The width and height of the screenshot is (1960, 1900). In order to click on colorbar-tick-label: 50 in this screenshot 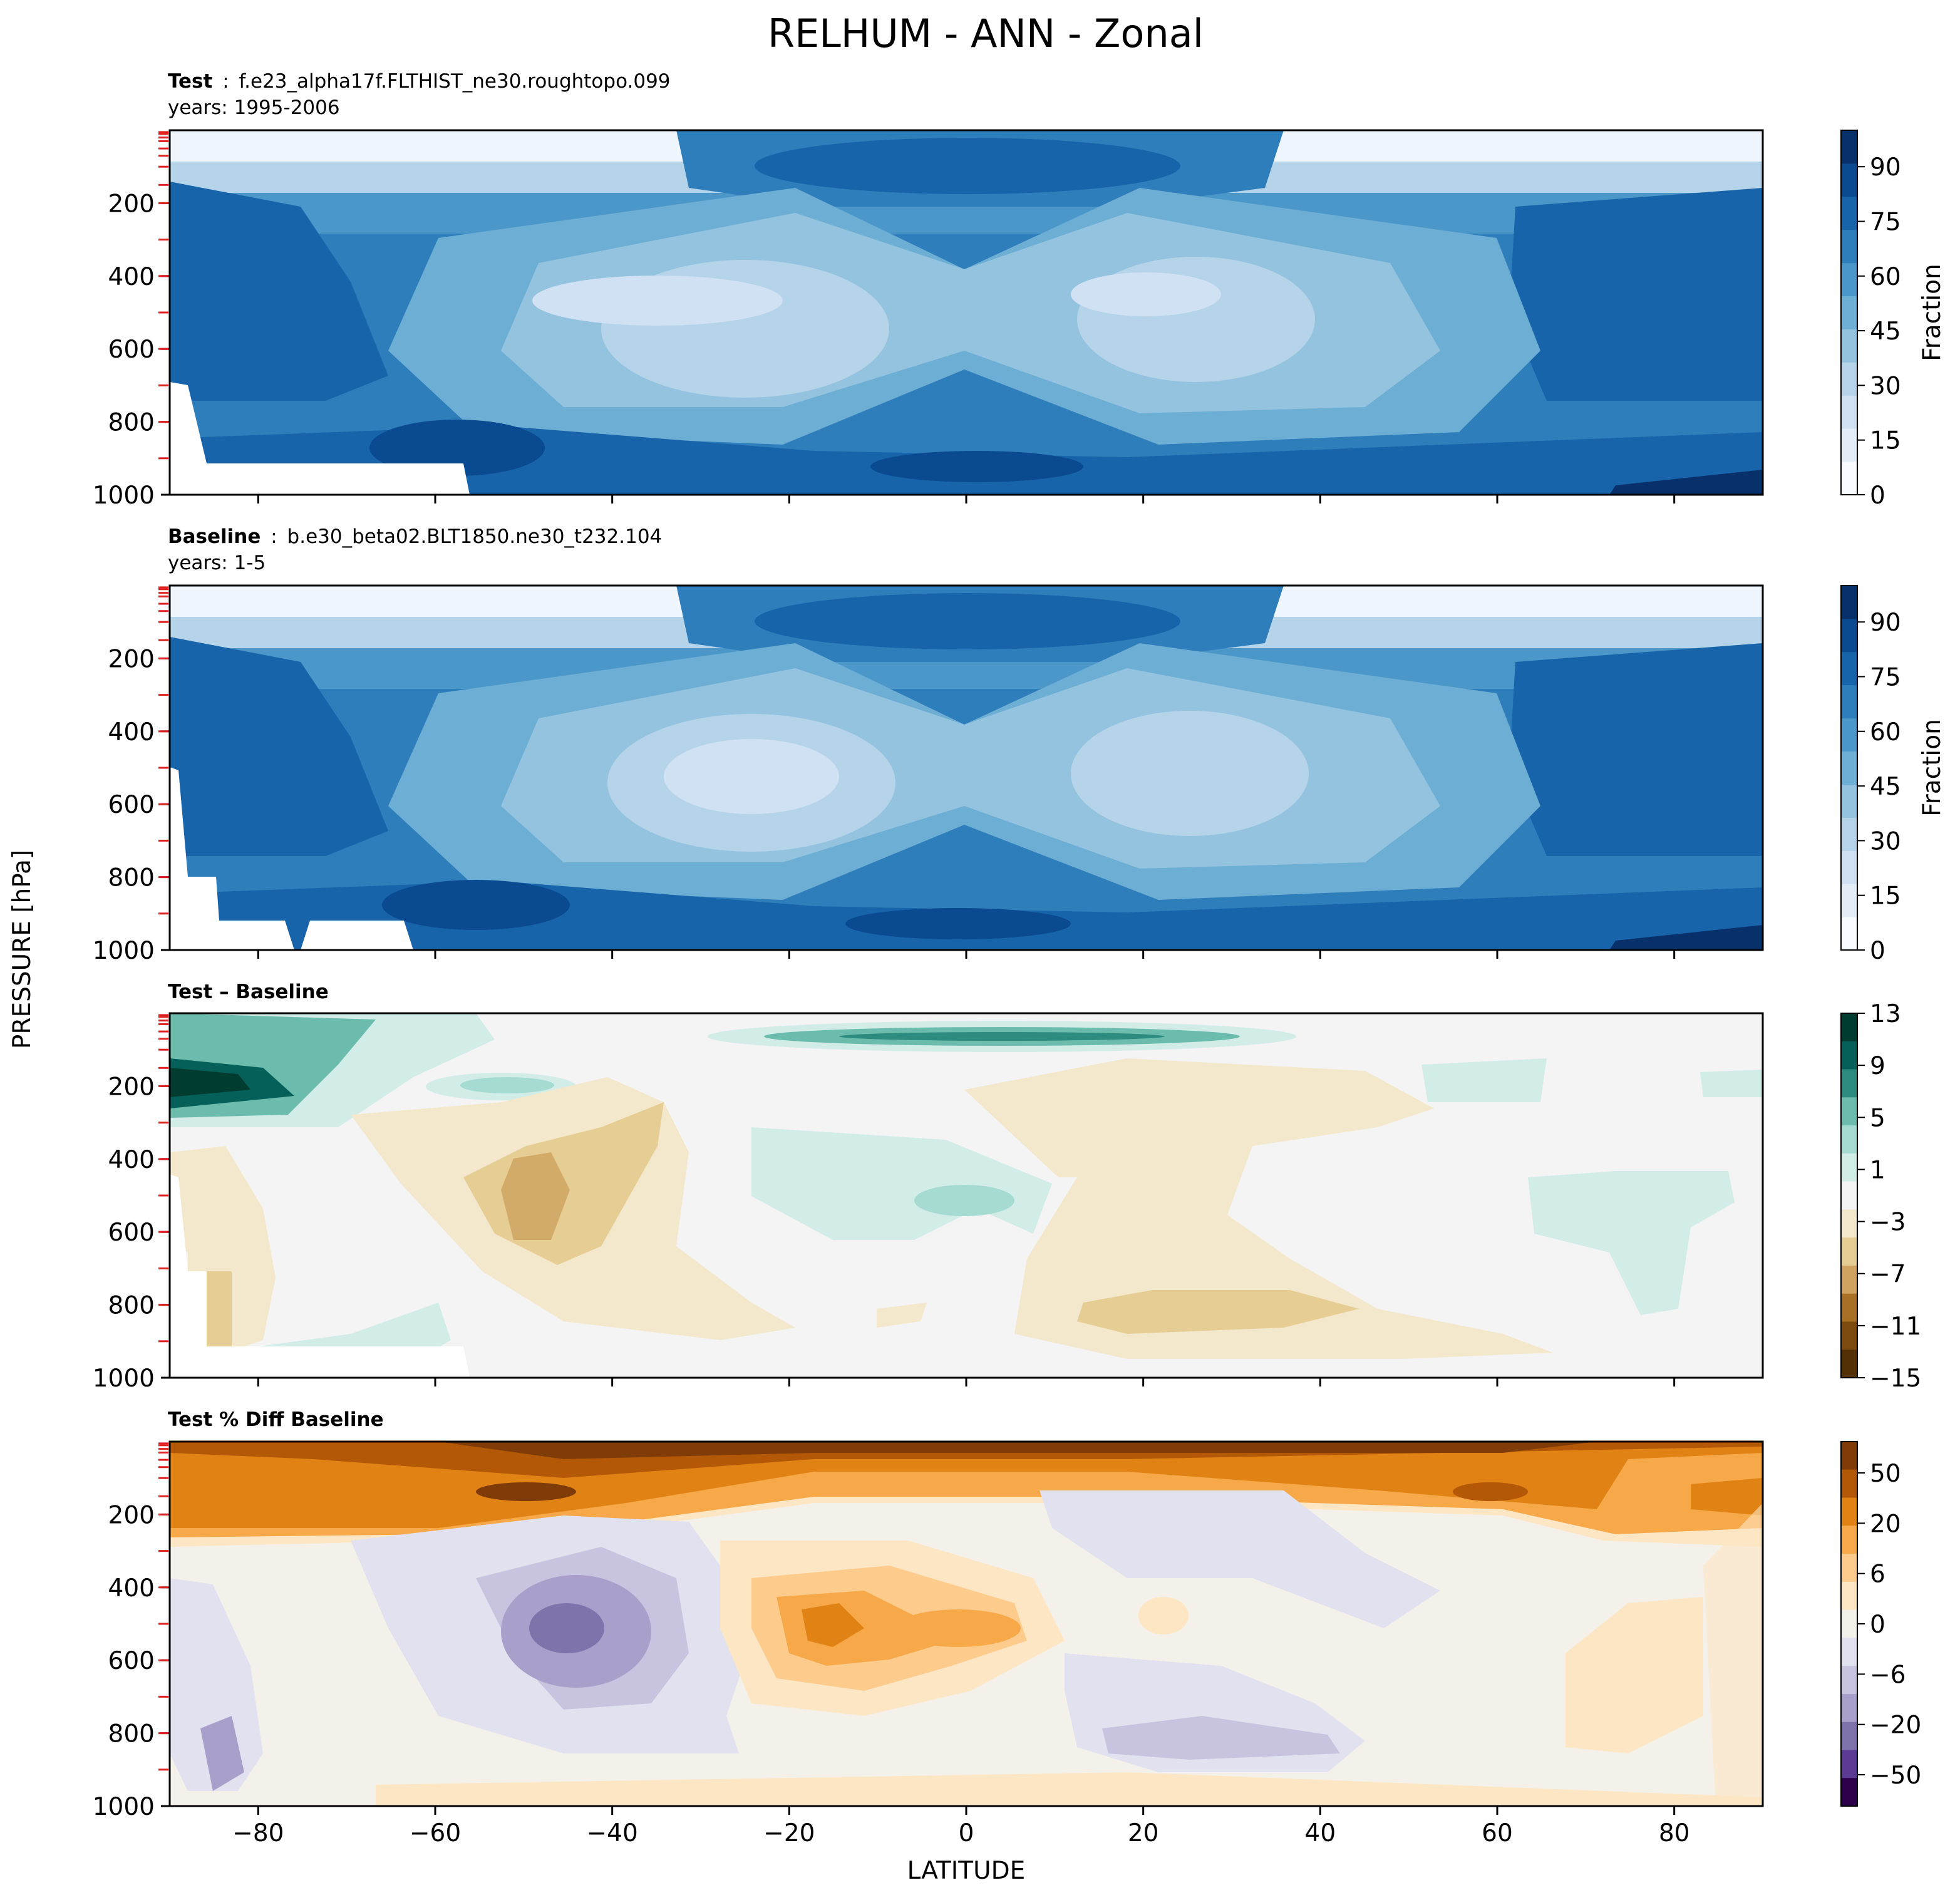, I will do `click(1885, 1474)`.